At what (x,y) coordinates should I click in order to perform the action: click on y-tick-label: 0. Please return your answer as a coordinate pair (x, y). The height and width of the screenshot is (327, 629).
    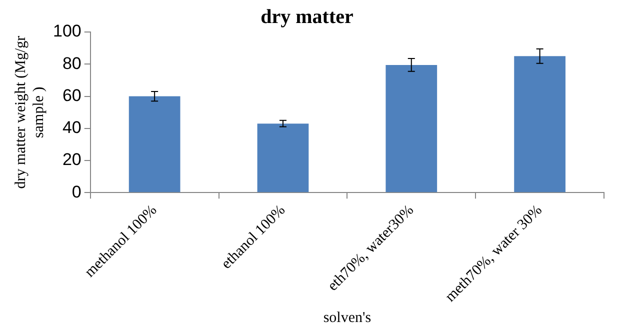
    Looking at the image, I should click on (77, 192).